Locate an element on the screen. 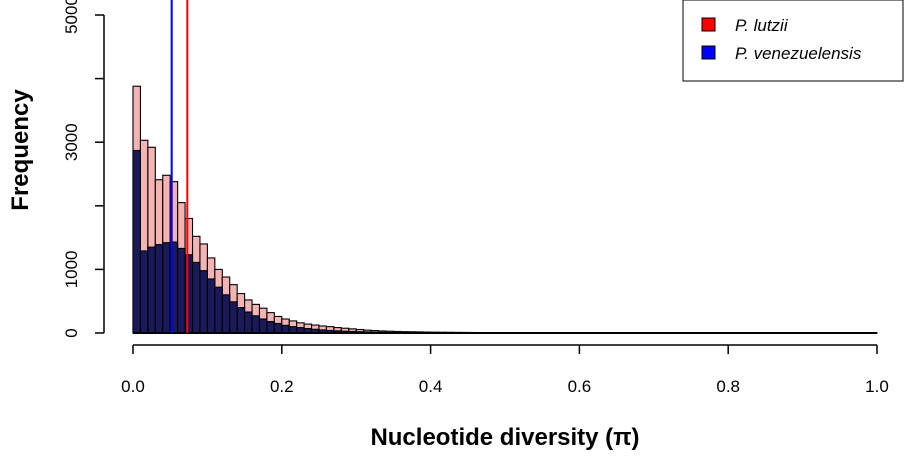 The width and height of the screenshot is (906, 461). y-tick-label: 0 is located at coordinates (71, 332).